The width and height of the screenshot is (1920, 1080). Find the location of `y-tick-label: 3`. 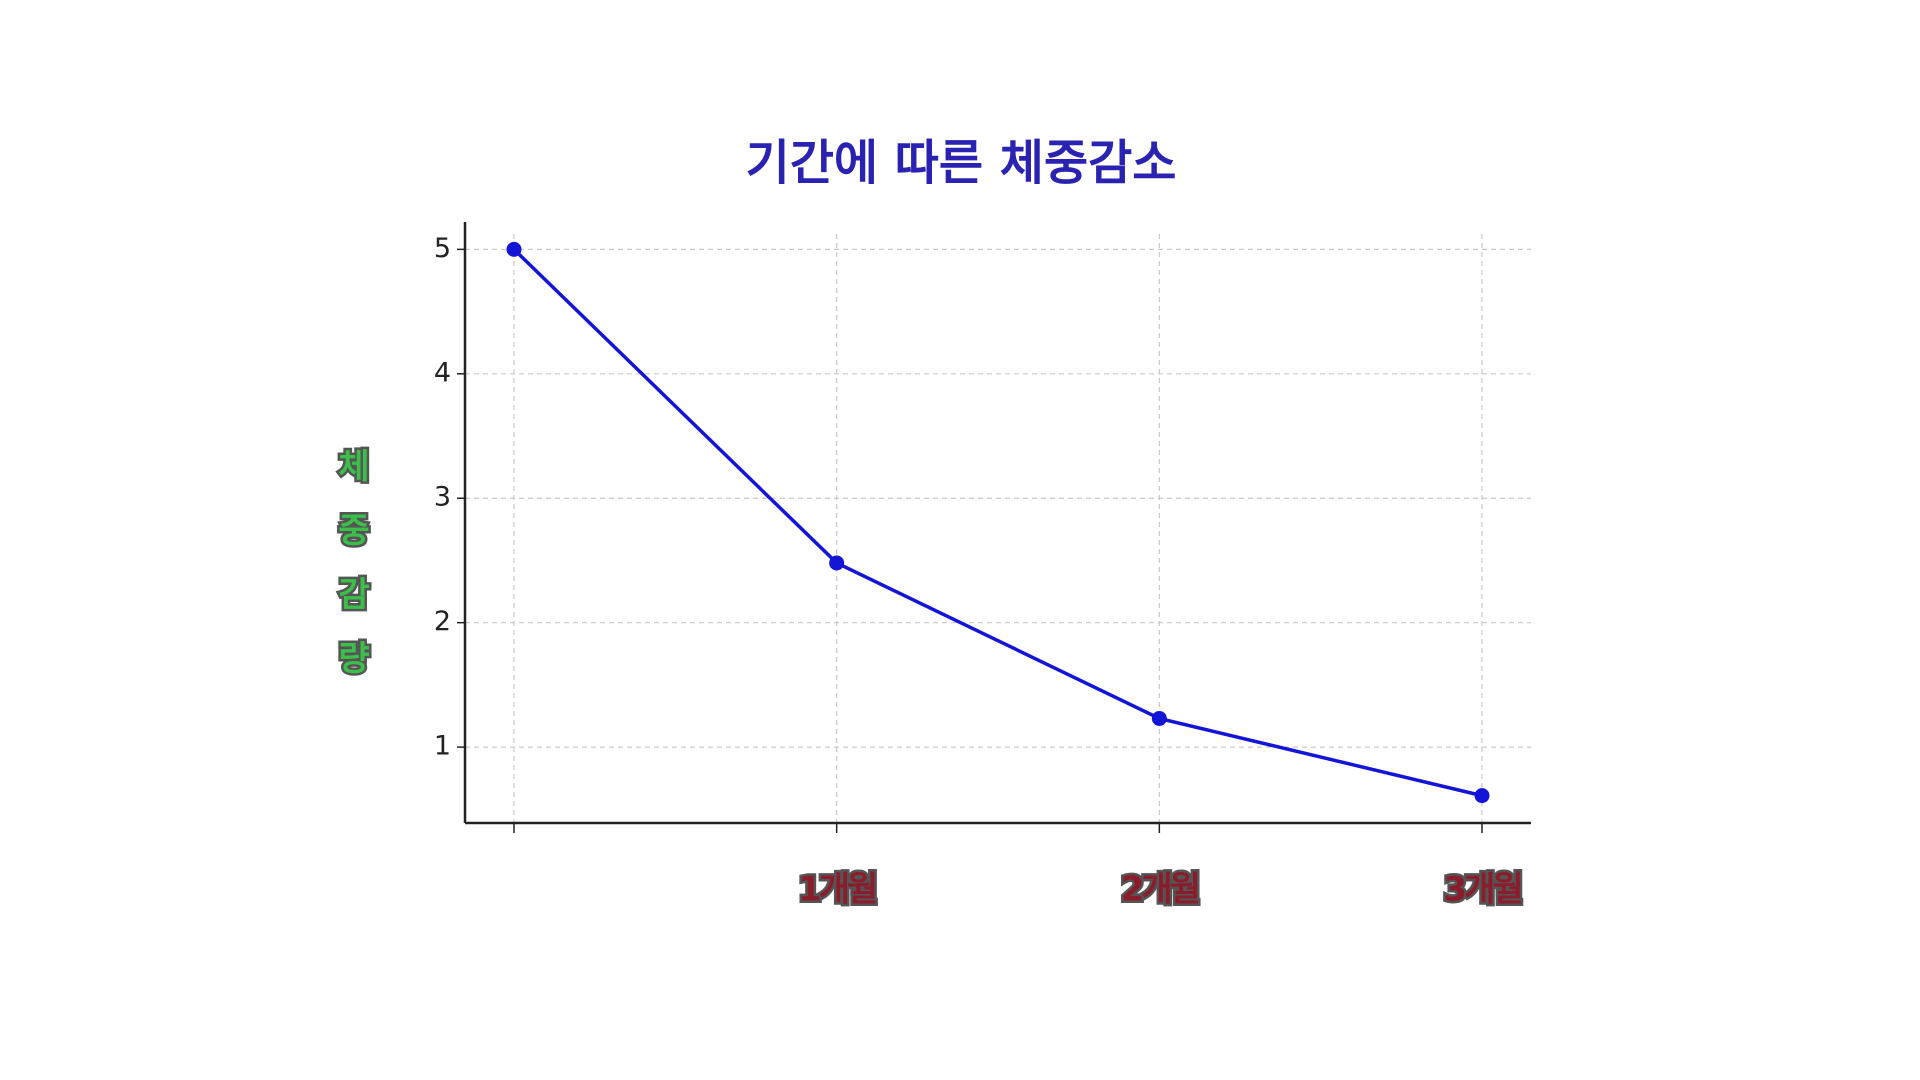

y-tick-label: 3 is located at coordinates (442, 497).